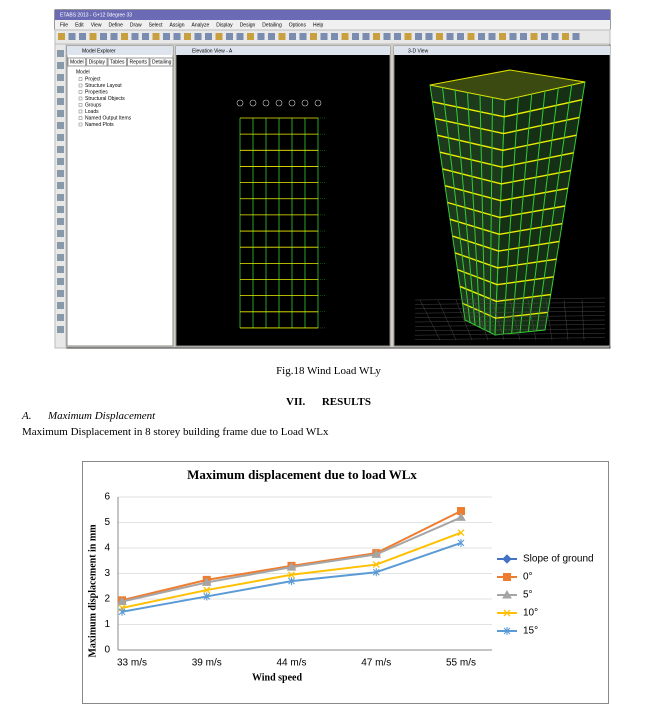 This screenshot has width=657, height=710. What do you see at coordinates (328, 402) in the screenshot?
I see `section-heading: VII. RESULTS` at bounding box center [328, 402].